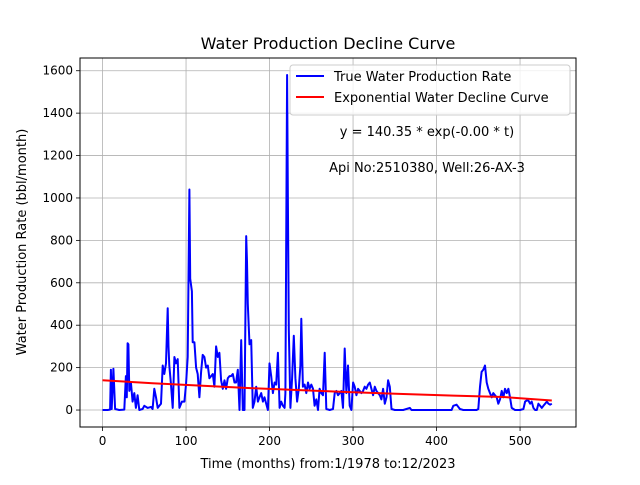 This screenshot has width=640, height=485. What do you see at coordinates (57, 113) in the screenshot?
I see `y-tick-label: 1400` at bounding box center [57, 113].